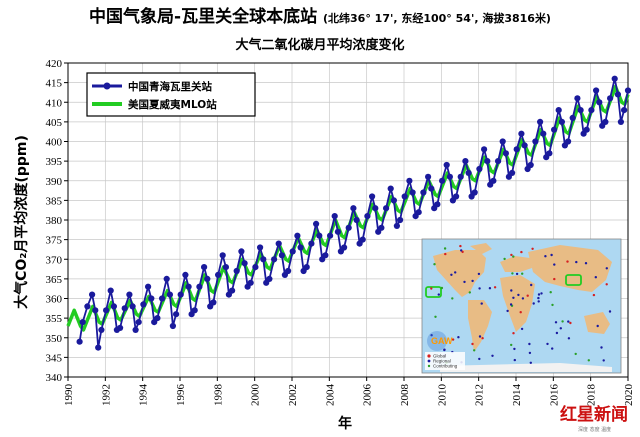  What do you see at coordinates (481, 248) in the screenshot?
I see `map-greenland` at bounding box center [481, 248].